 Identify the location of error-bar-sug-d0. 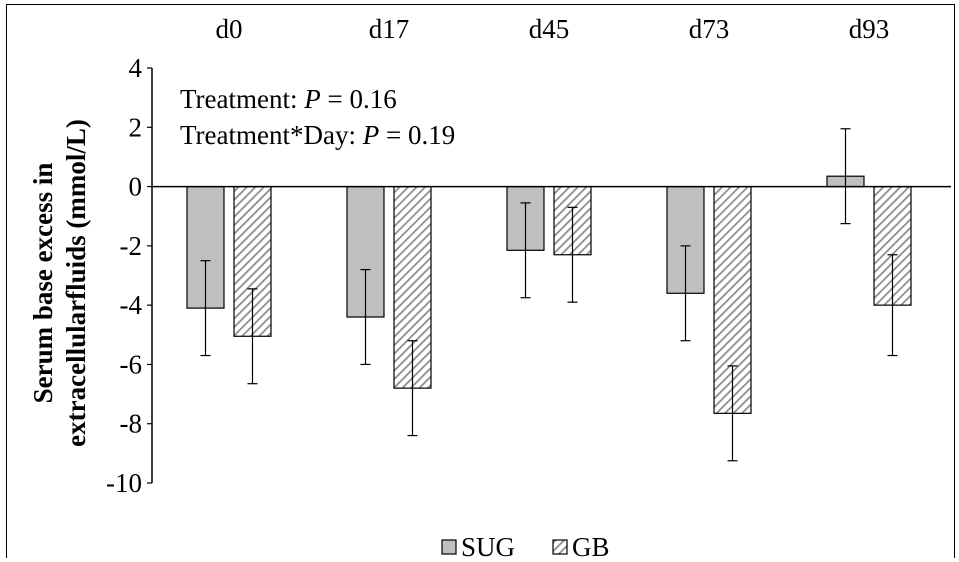
(205, 308).